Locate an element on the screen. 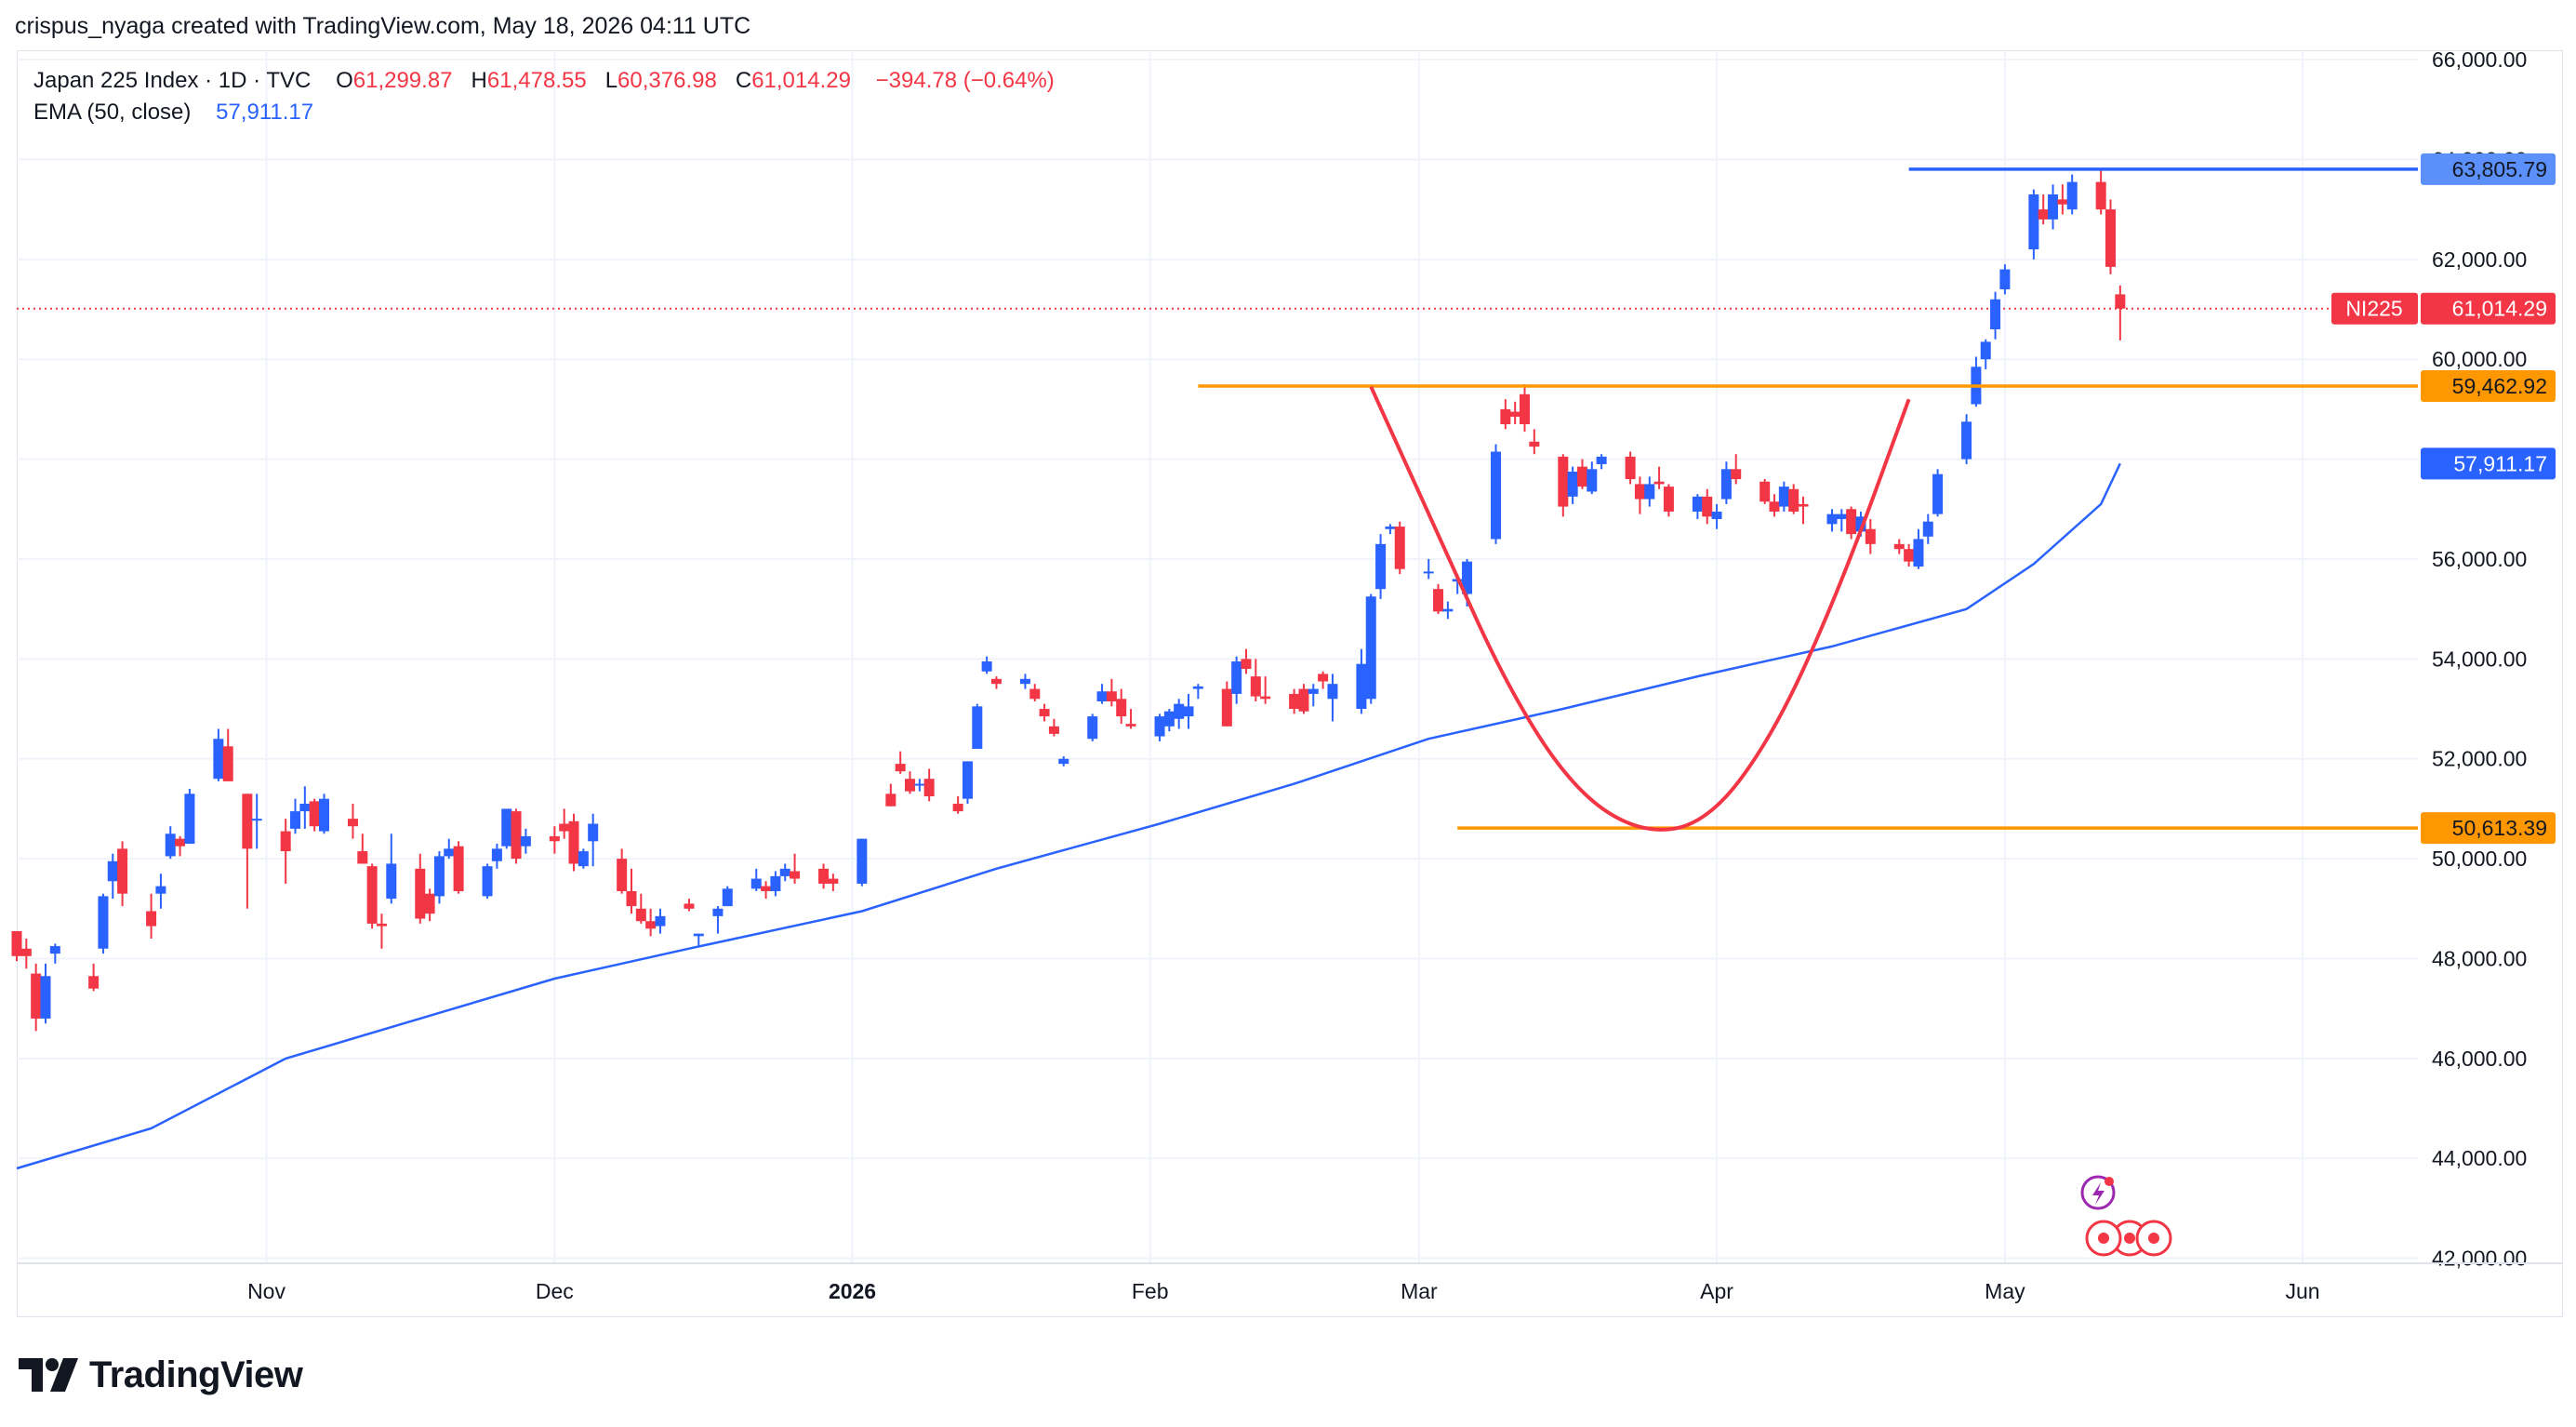  ema-label: EMA (50, close) is located at coordinates (112, 112).